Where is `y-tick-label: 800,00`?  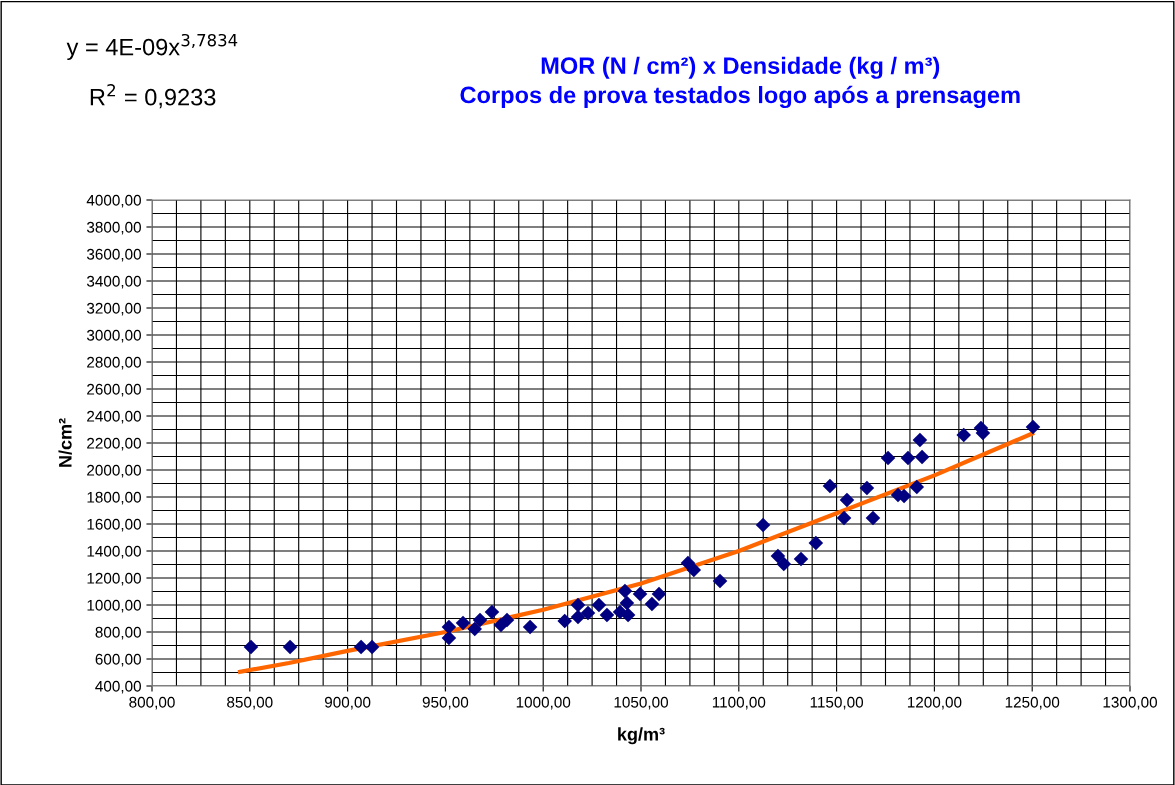
y-tick-label: 800,00 is located at coordinates (118, 633).